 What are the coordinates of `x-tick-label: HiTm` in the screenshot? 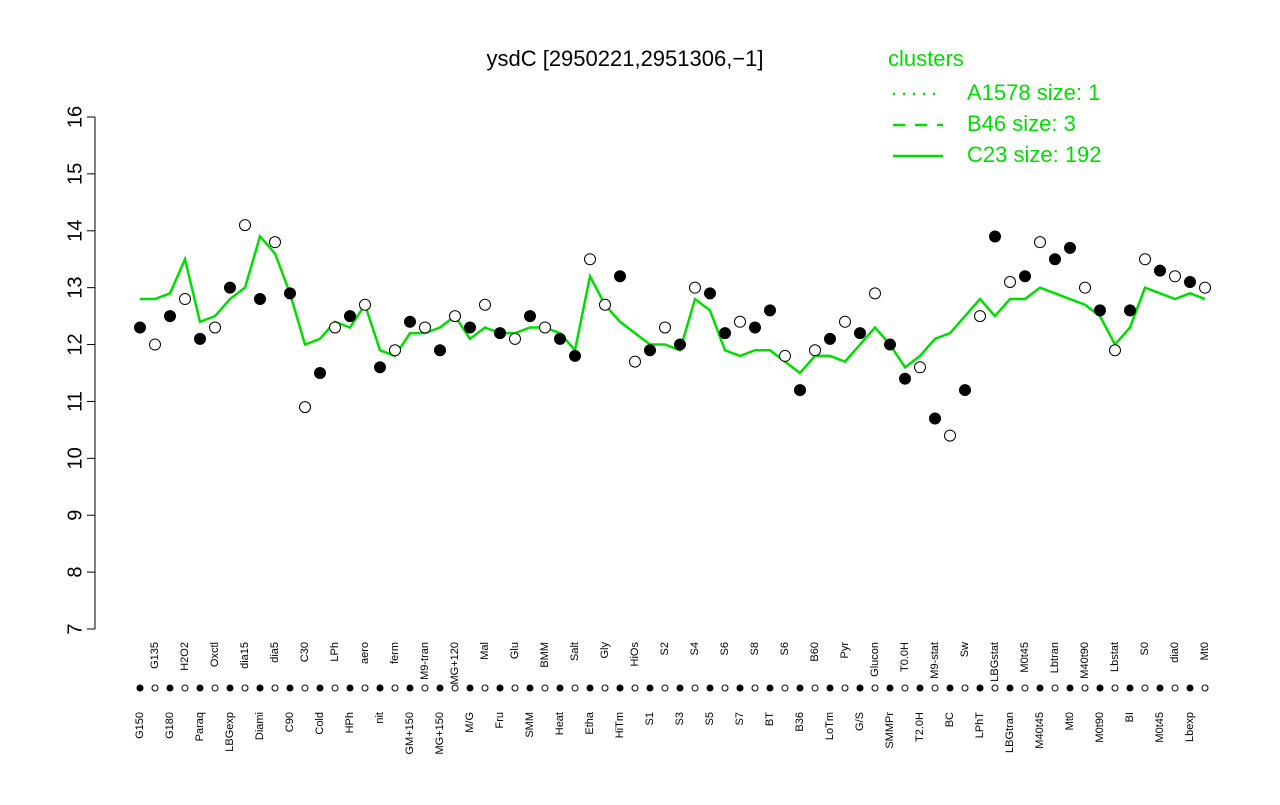 It's located at (620, 725).